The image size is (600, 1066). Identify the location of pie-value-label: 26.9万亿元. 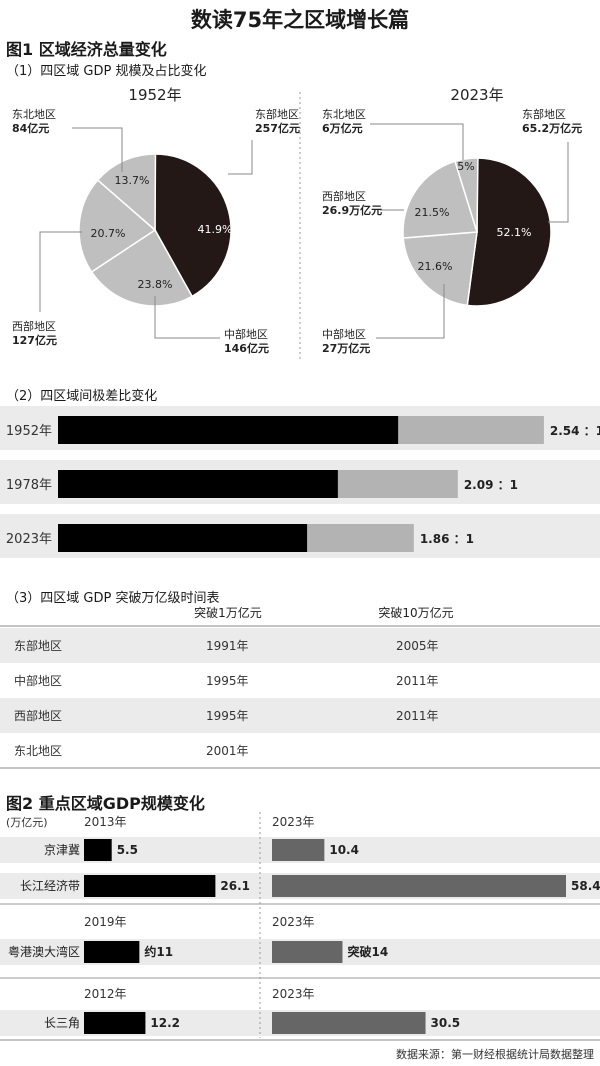
(352, 210).